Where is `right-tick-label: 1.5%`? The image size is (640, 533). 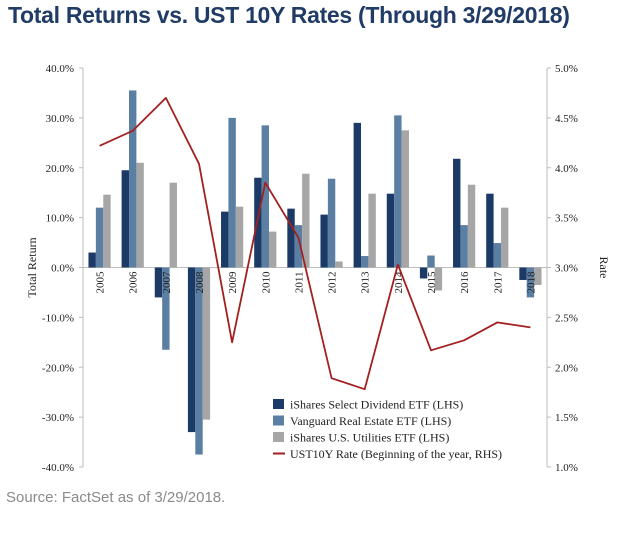 right-tick-label: 1.5% is located at coordinates (566, 418).